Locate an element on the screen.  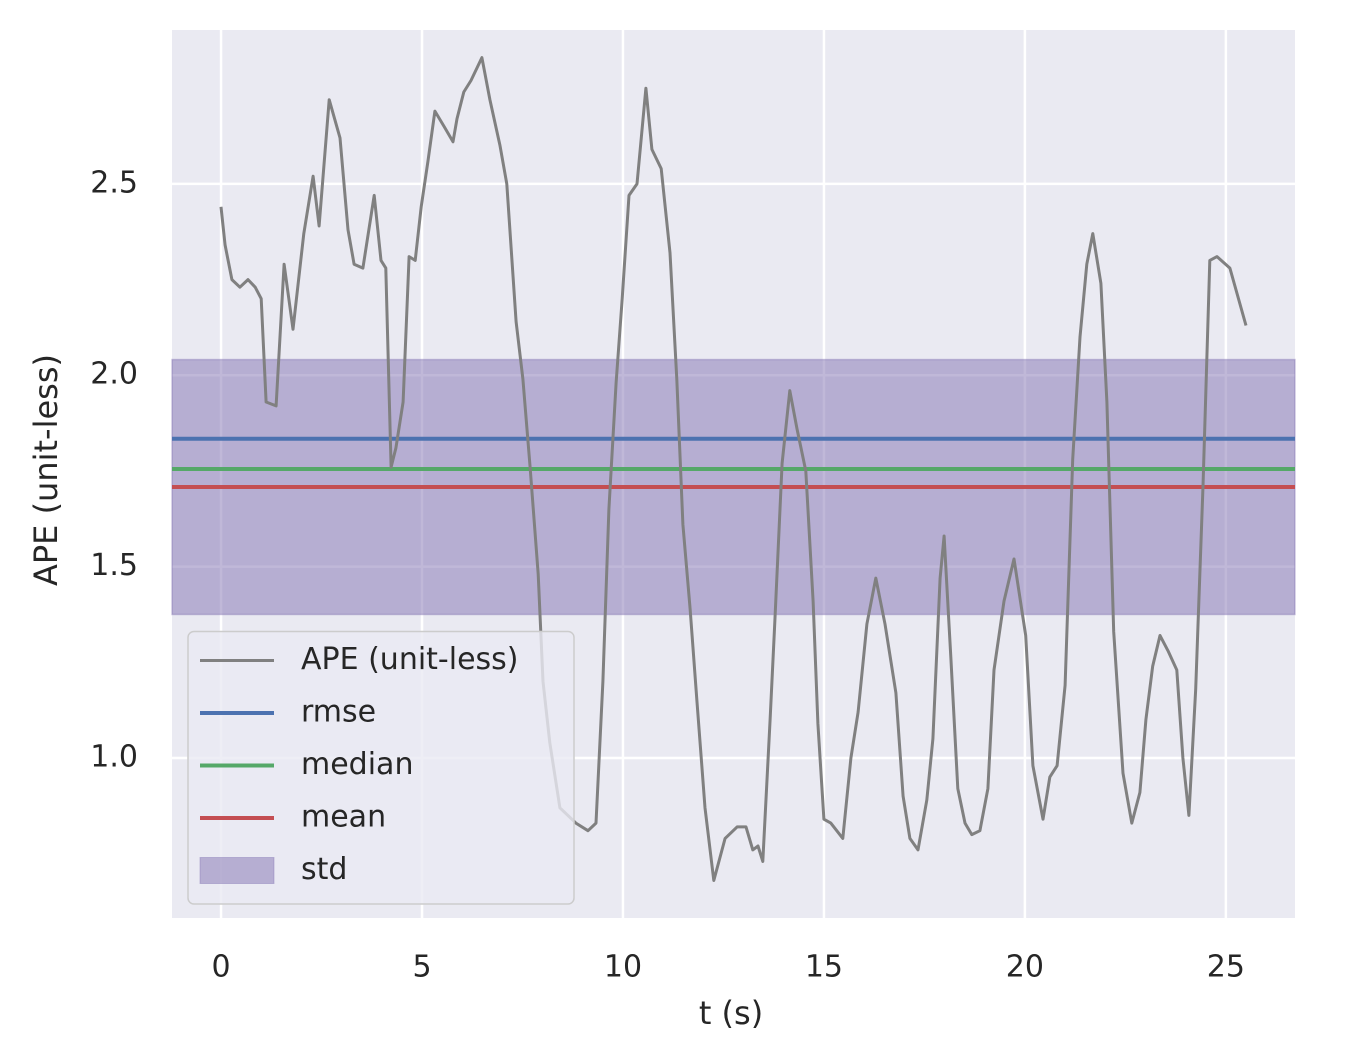
y-tick-label: 1.0 is located at coordinates (114, 757).